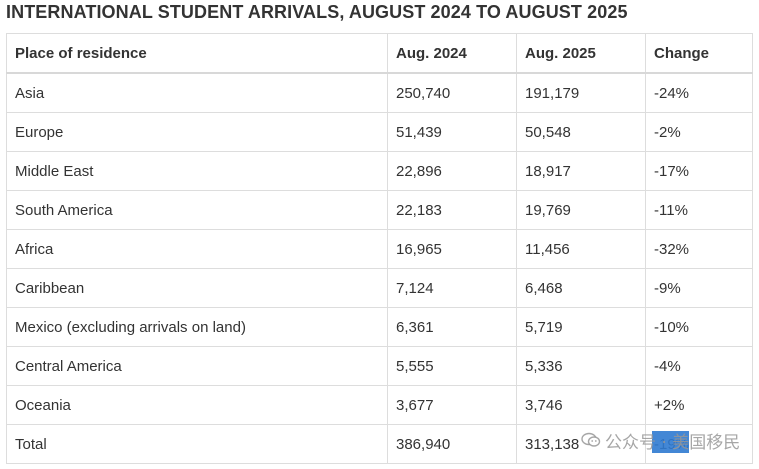  Describe the element at coordinates (197, 210) in the screenshot. I see `cell-place: South America` at that location.